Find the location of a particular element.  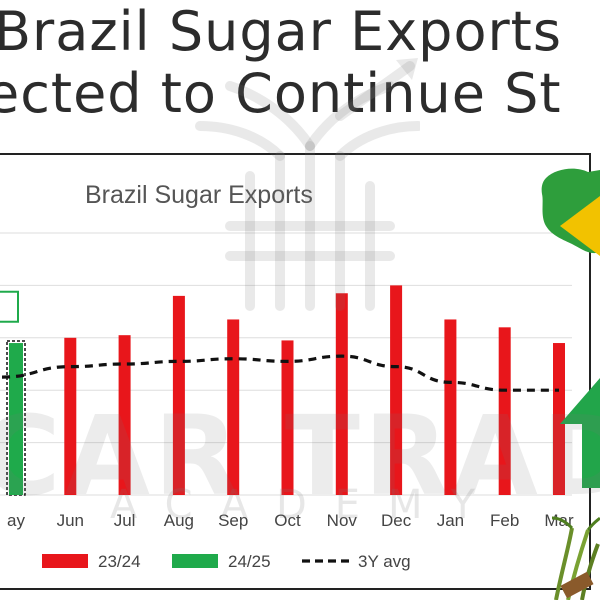

brazil-map-icon is located at coordinates (570, 212).